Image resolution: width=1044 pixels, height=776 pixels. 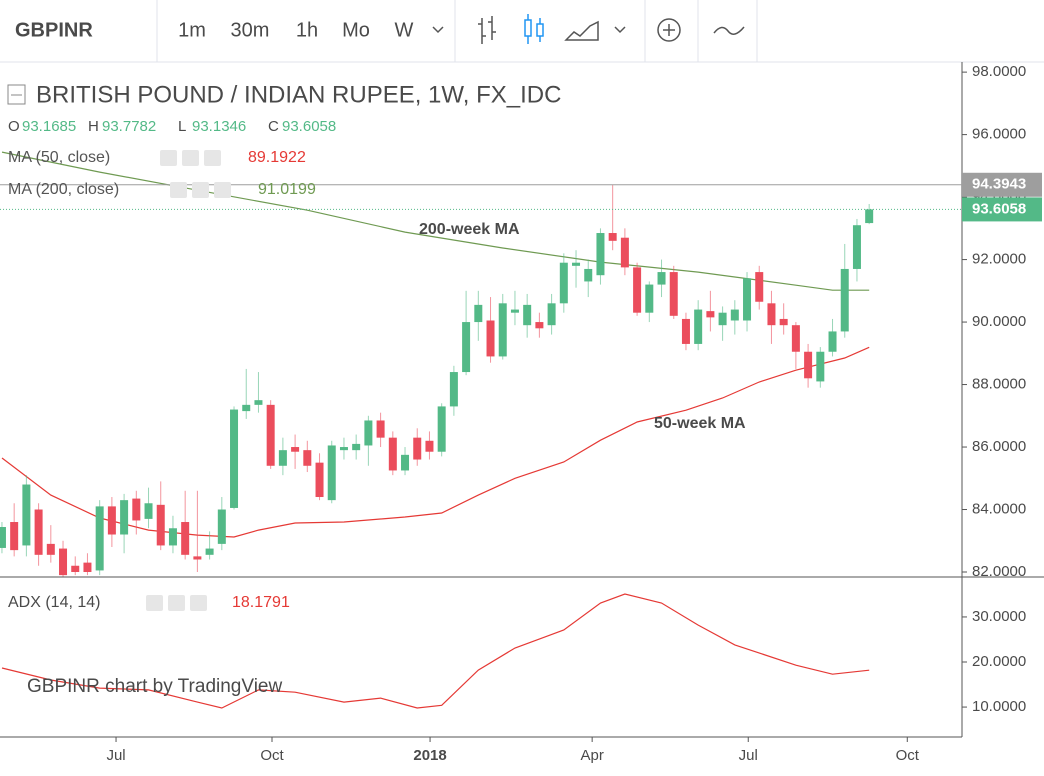 What do you see at coordinates (93, 126) in the screenshot?
I see `ohlc-prefix: H` at bounding box center [93, 126].